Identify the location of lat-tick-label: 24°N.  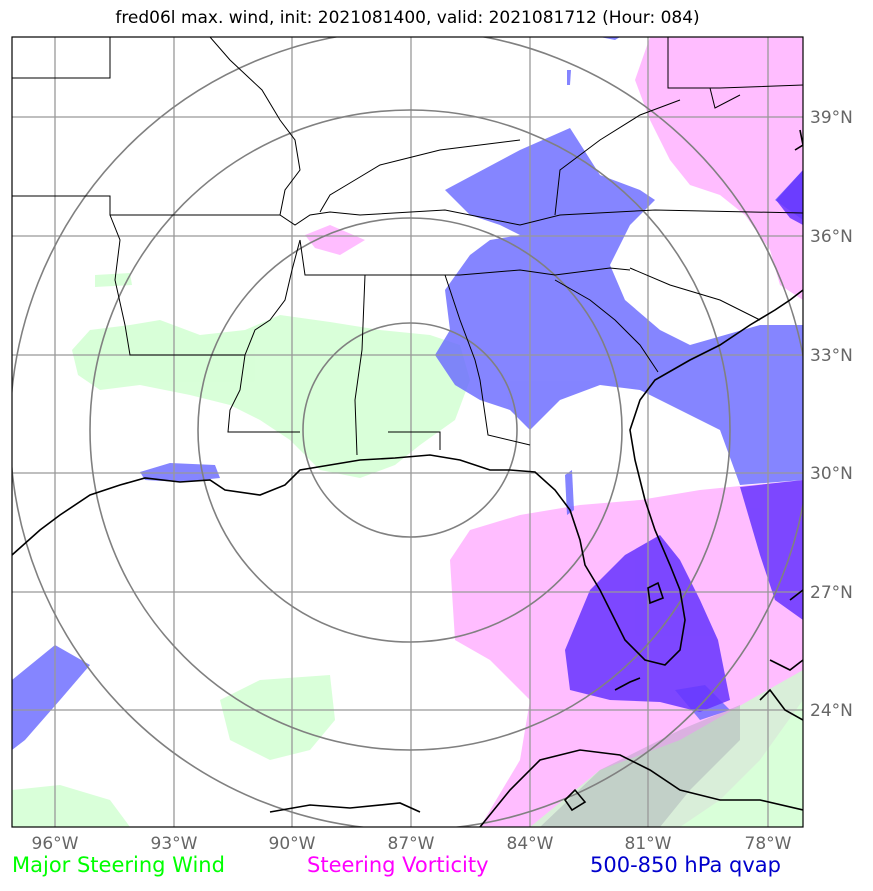
(831, 711).